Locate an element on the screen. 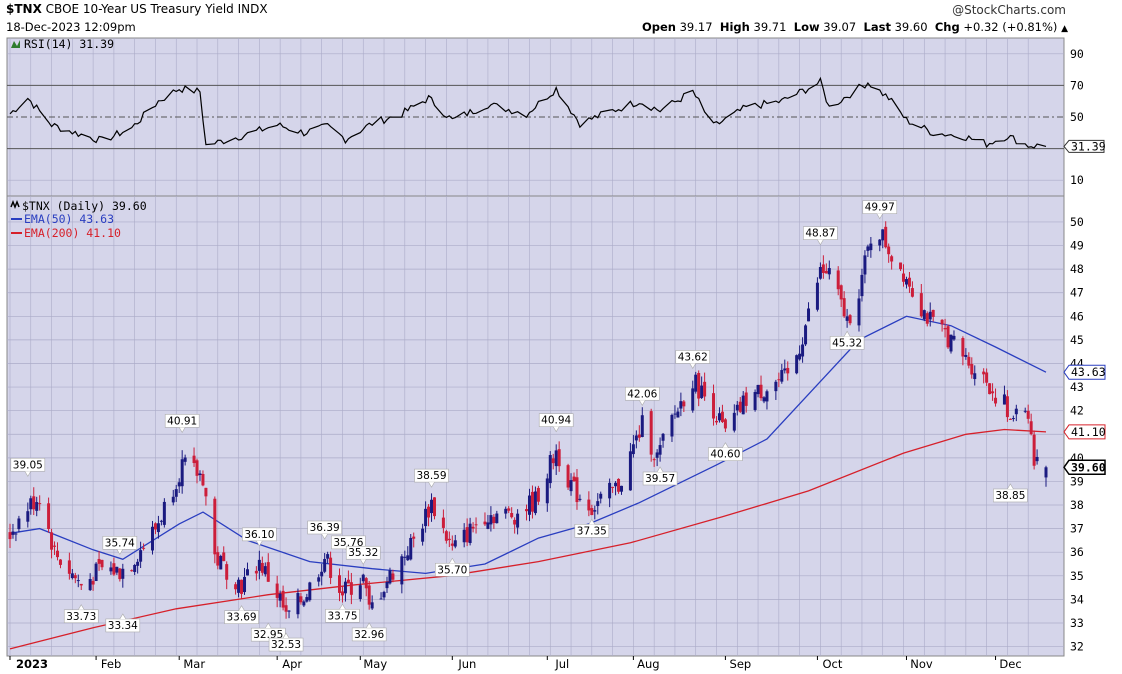  x-tick-label: Oct is located at coordinates (832, 664).